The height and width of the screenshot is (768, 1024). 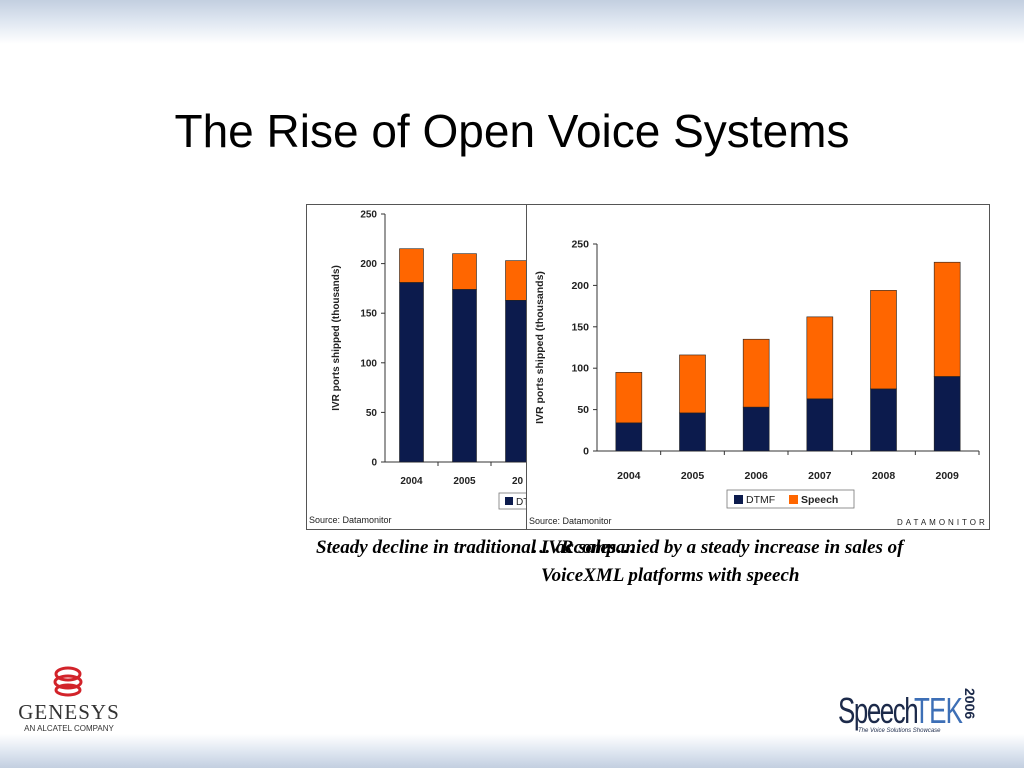 I want to click on speechtek-word-speech: Speech, so click(x=878, y=710).